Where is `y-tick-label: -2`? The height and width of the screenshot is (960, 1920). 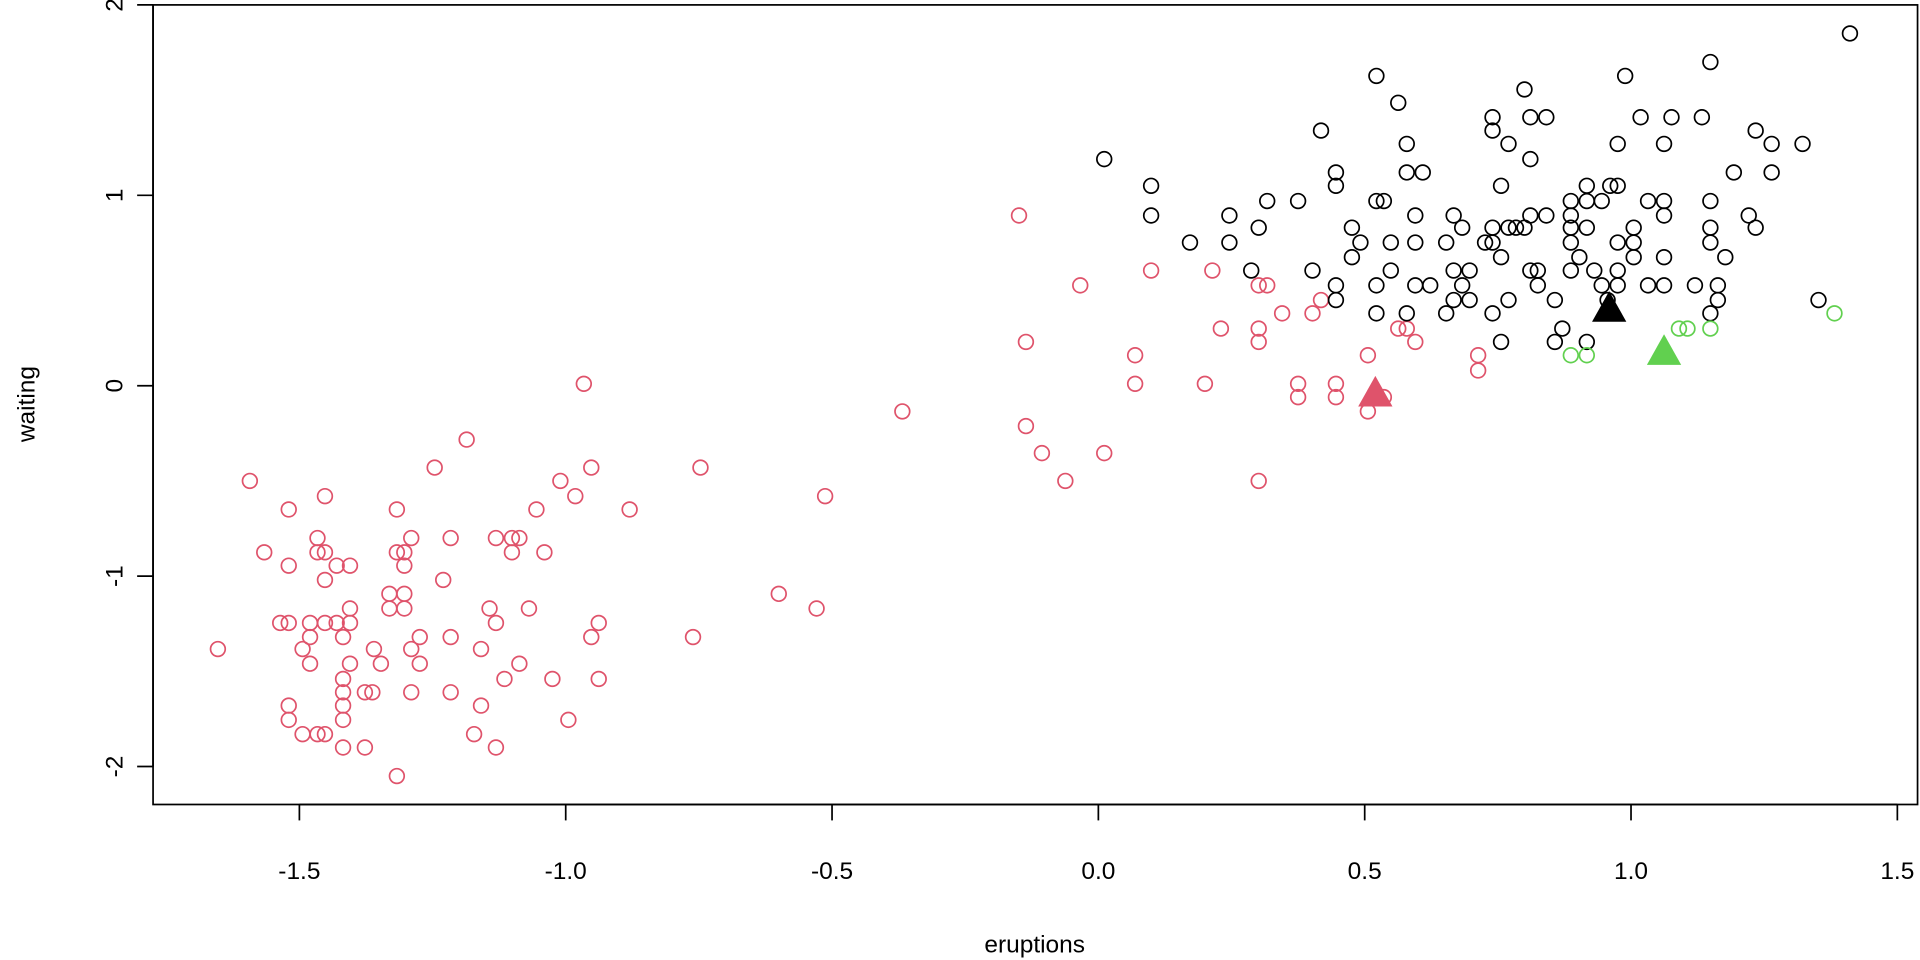
y-tick-label: -2 is located at coordinates (114, 767).